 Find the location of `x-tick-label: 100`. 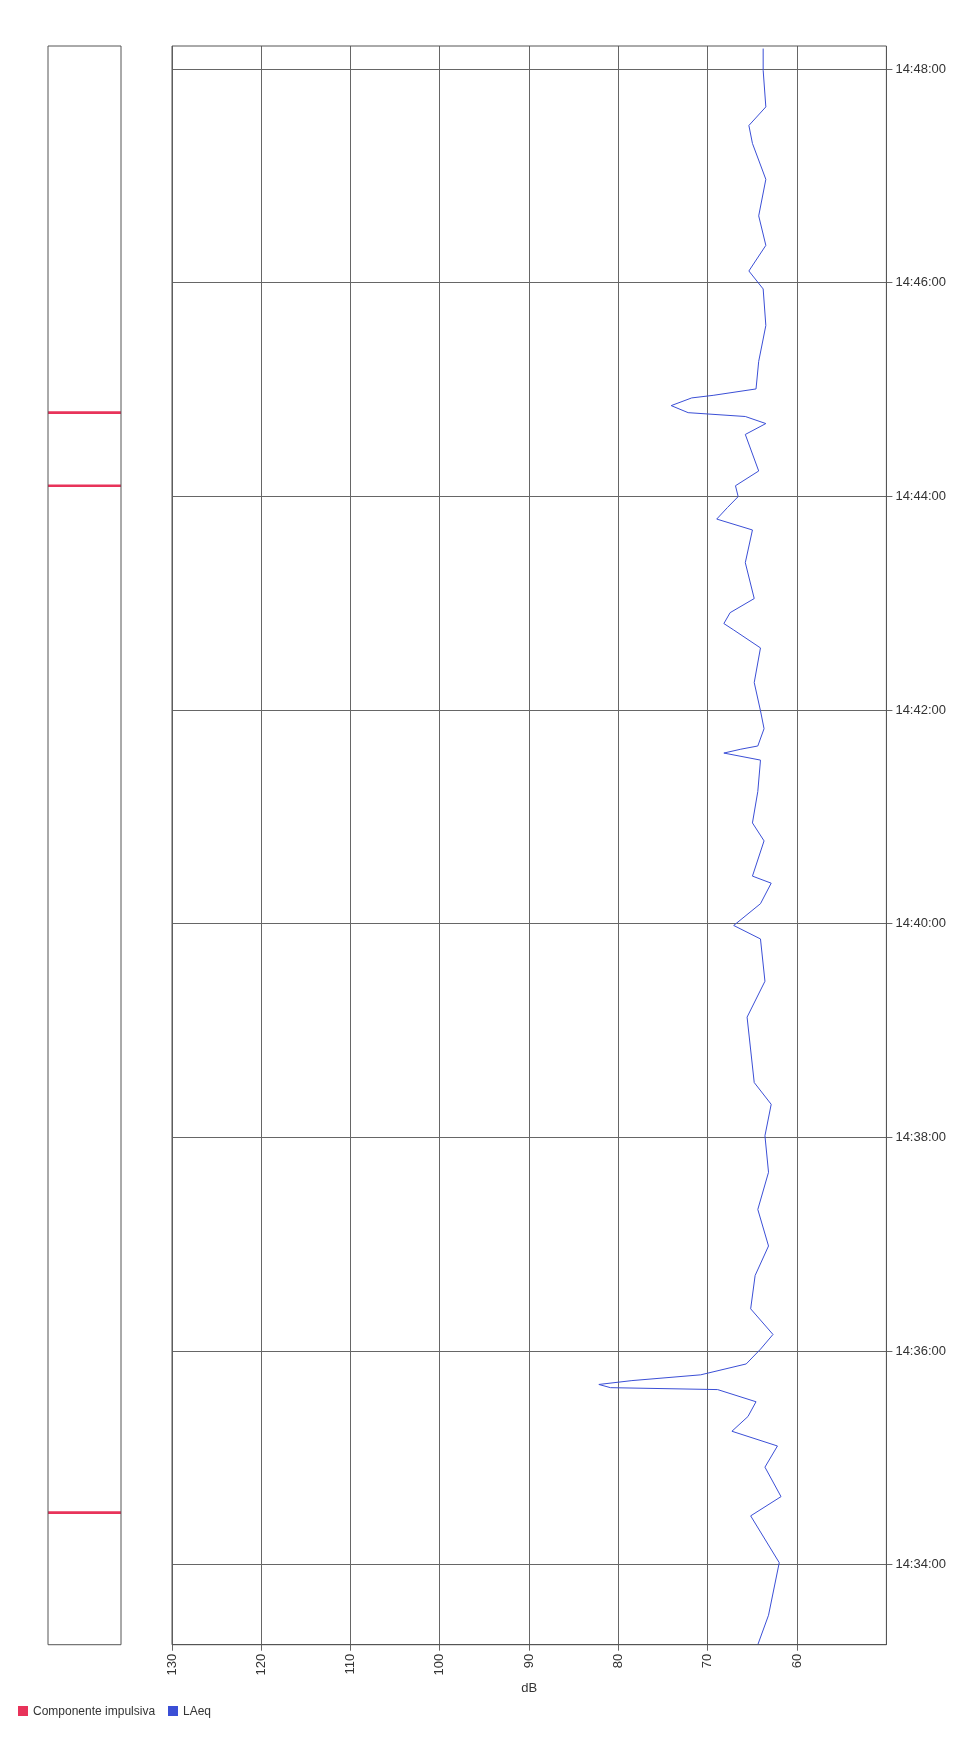

x-tick-label: 100 is located at coordinates (439, 1664).